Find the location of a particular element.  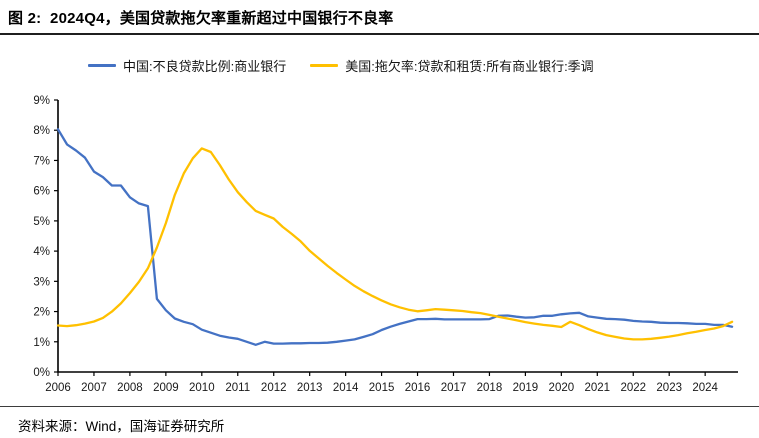

y-axis-label: 4% is located at coordinates (41, 252).